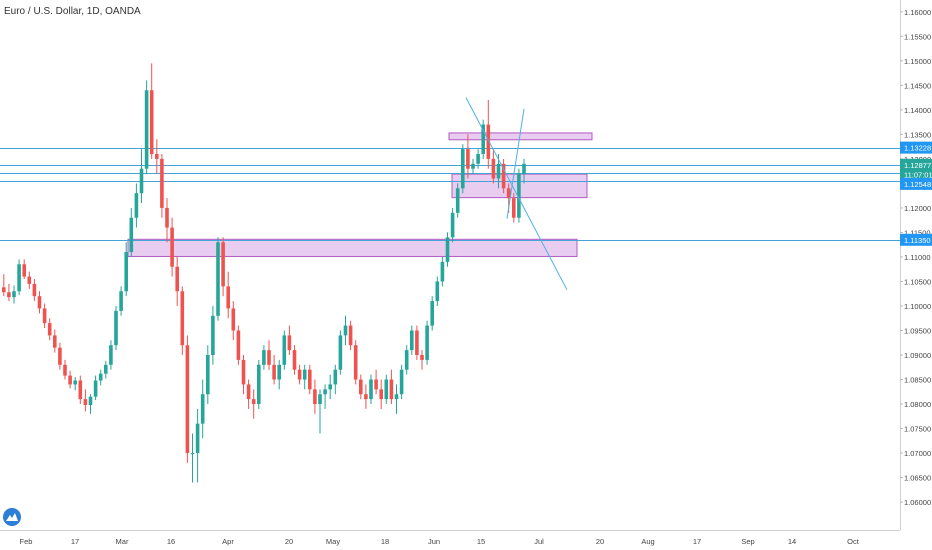 The image size is (932, 550). What do you see at coordinates (72, 11) in the screenshot?
I see `symbol-title: Euro / U.S. Dollar, 1D, OANDA` at bounding box center [72, 11].